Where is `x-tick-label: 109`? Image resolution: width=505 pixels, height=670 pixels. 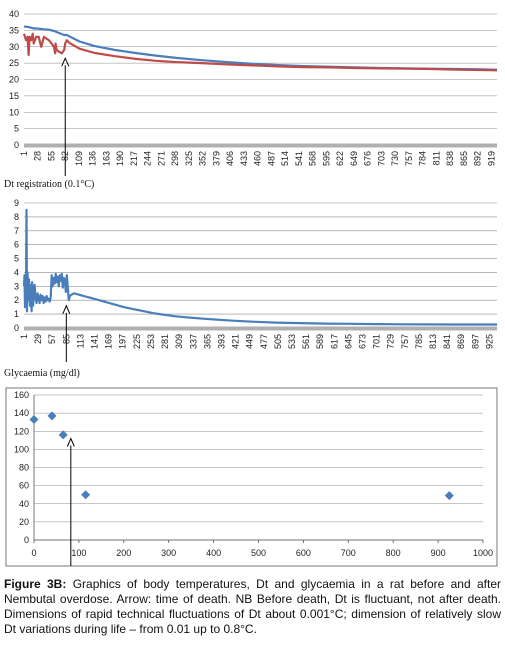
x-tick-label: 109 is located at coordinates (79, 158).